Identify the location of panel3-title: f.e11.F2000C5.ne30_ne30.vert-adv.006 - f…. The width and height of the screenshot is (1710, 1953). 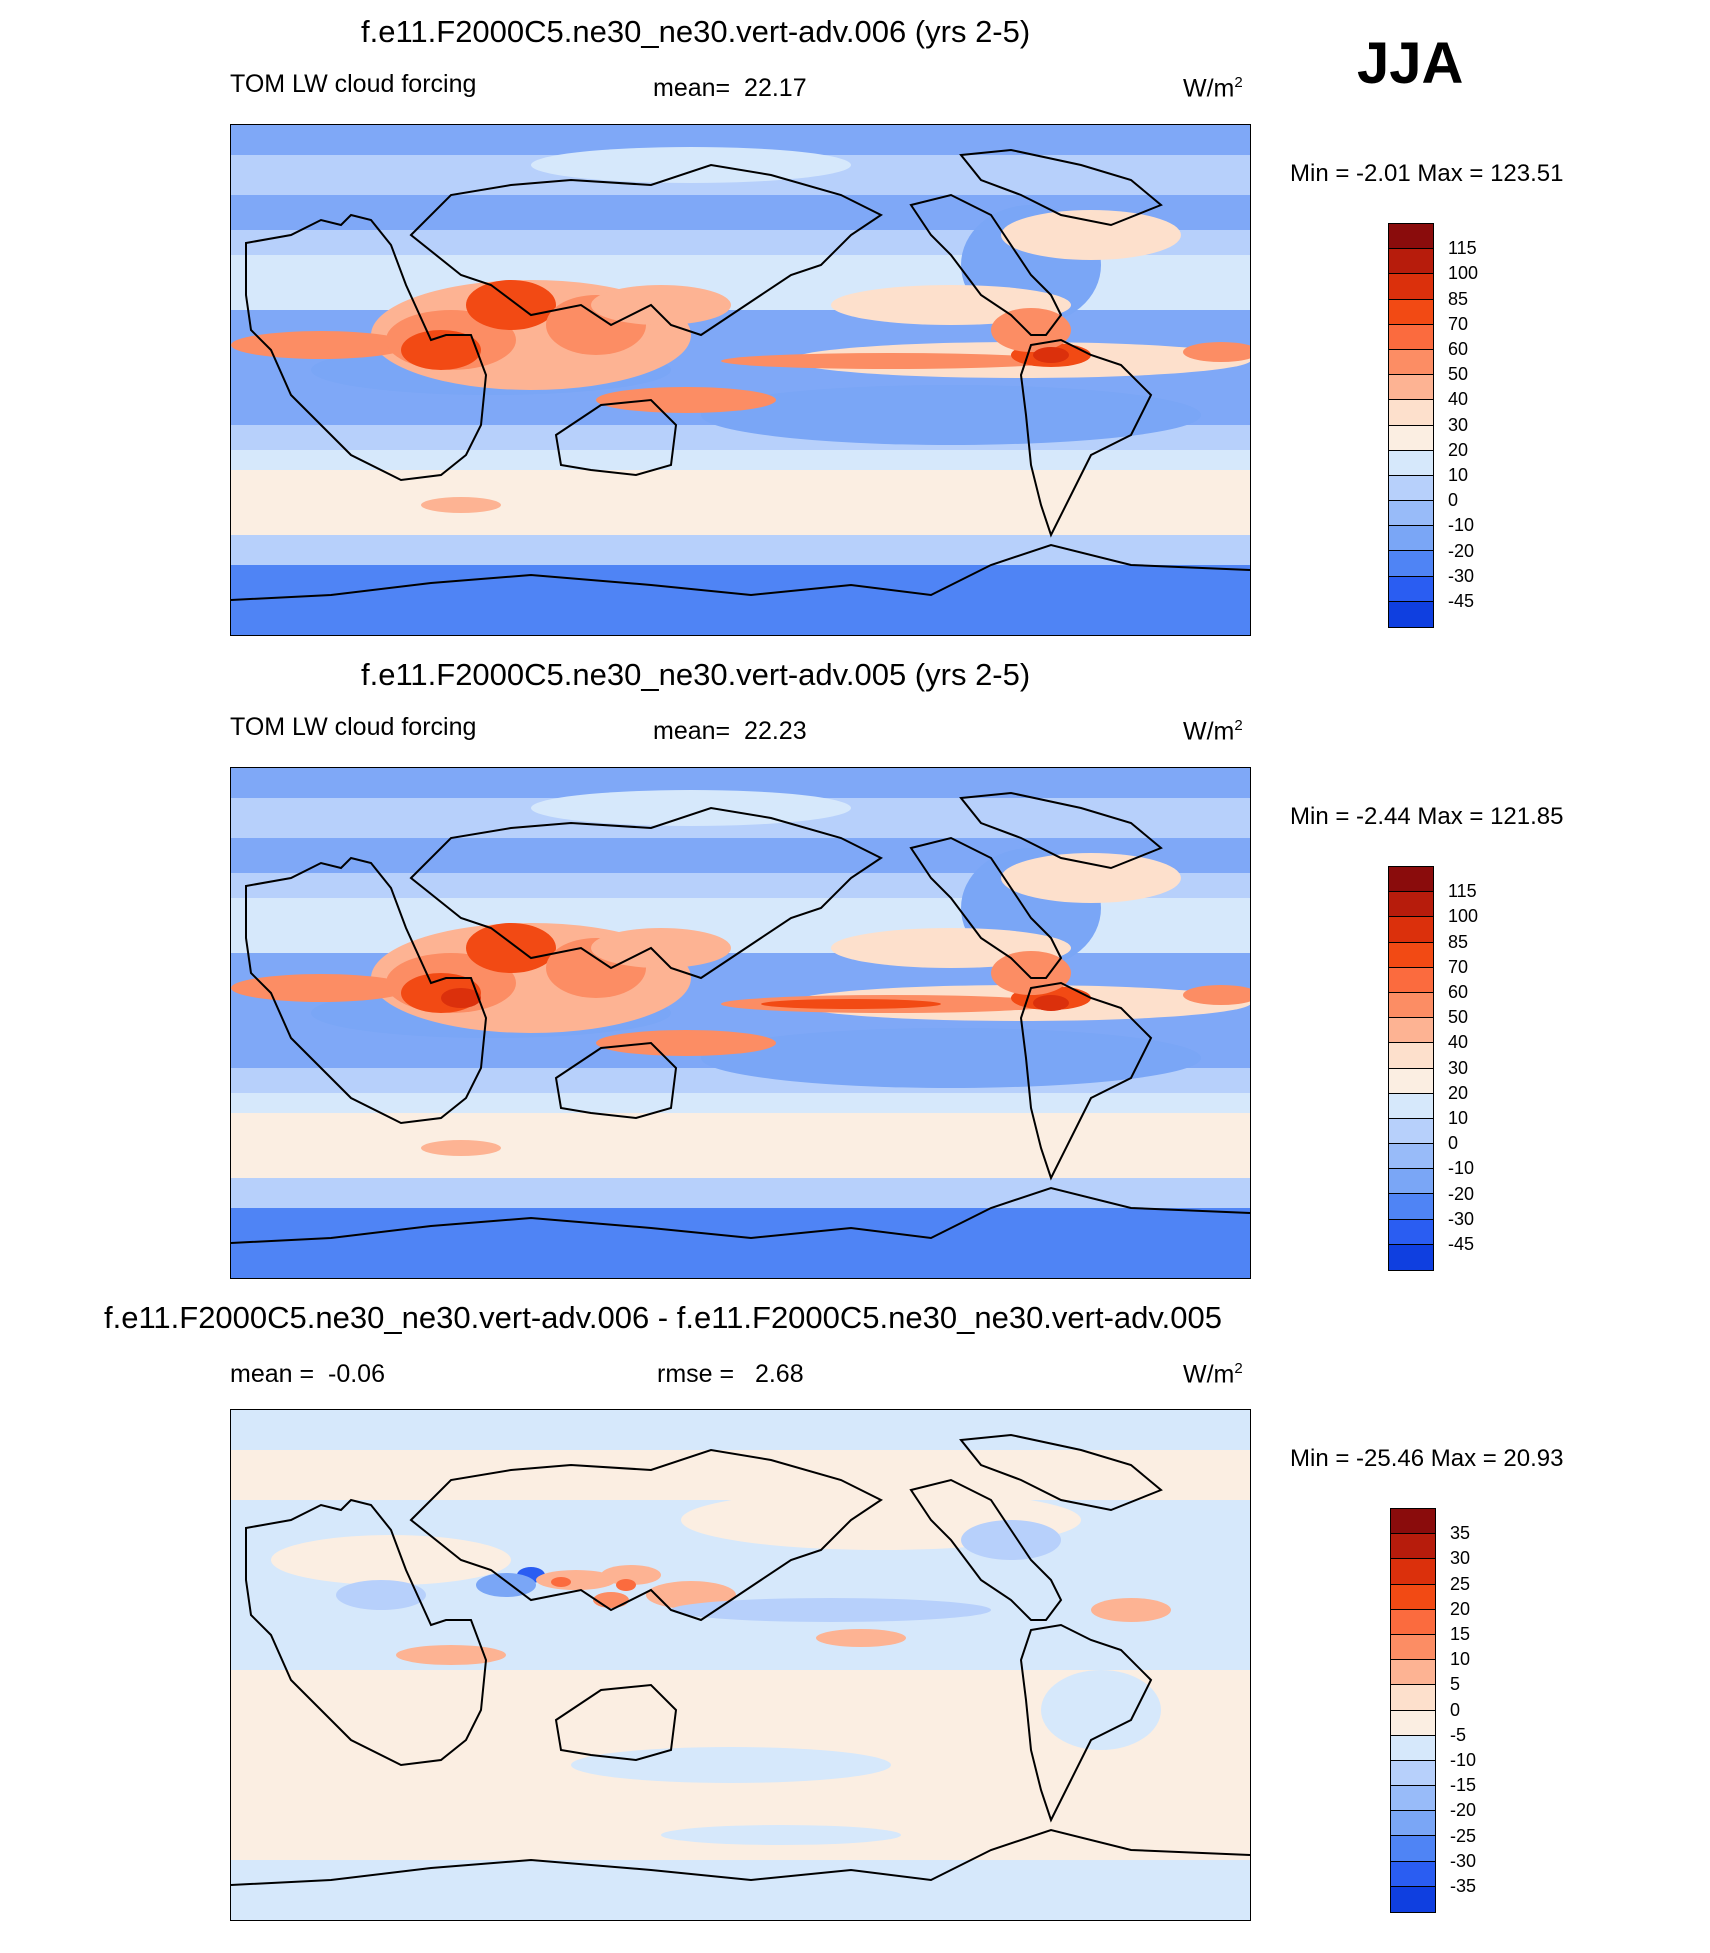
(663, 1317).